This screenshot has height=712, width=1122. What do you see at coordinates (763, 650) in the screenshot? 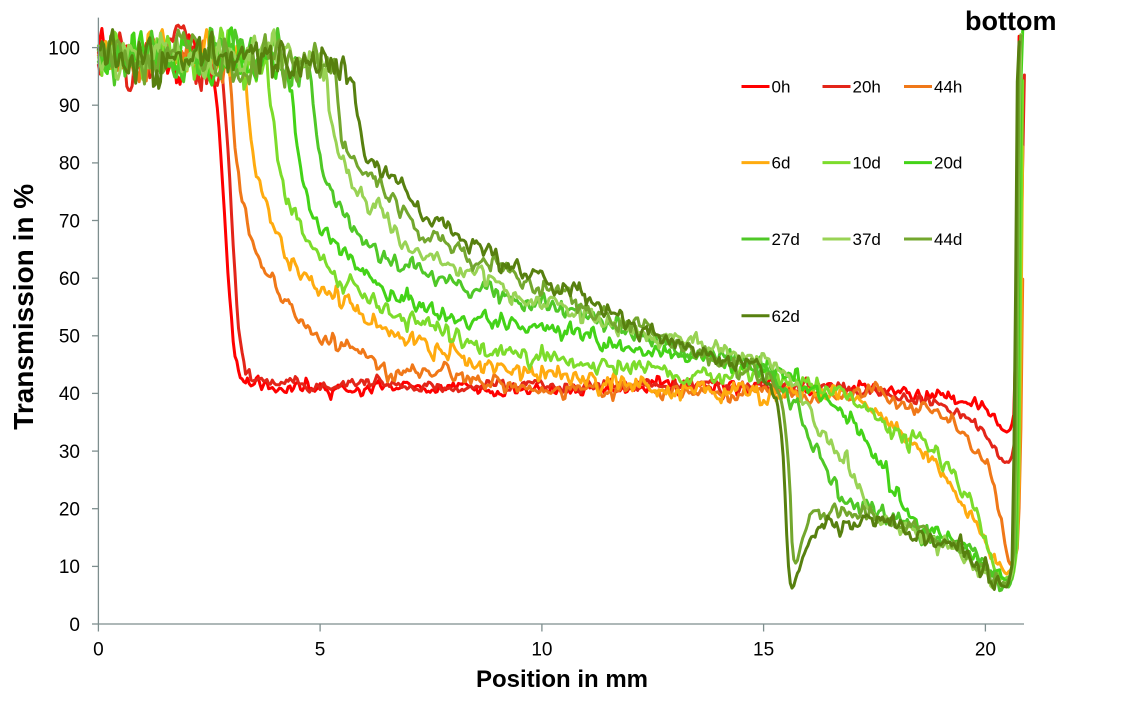
I see `svg-text: 15` at bounding box center [763, 650].